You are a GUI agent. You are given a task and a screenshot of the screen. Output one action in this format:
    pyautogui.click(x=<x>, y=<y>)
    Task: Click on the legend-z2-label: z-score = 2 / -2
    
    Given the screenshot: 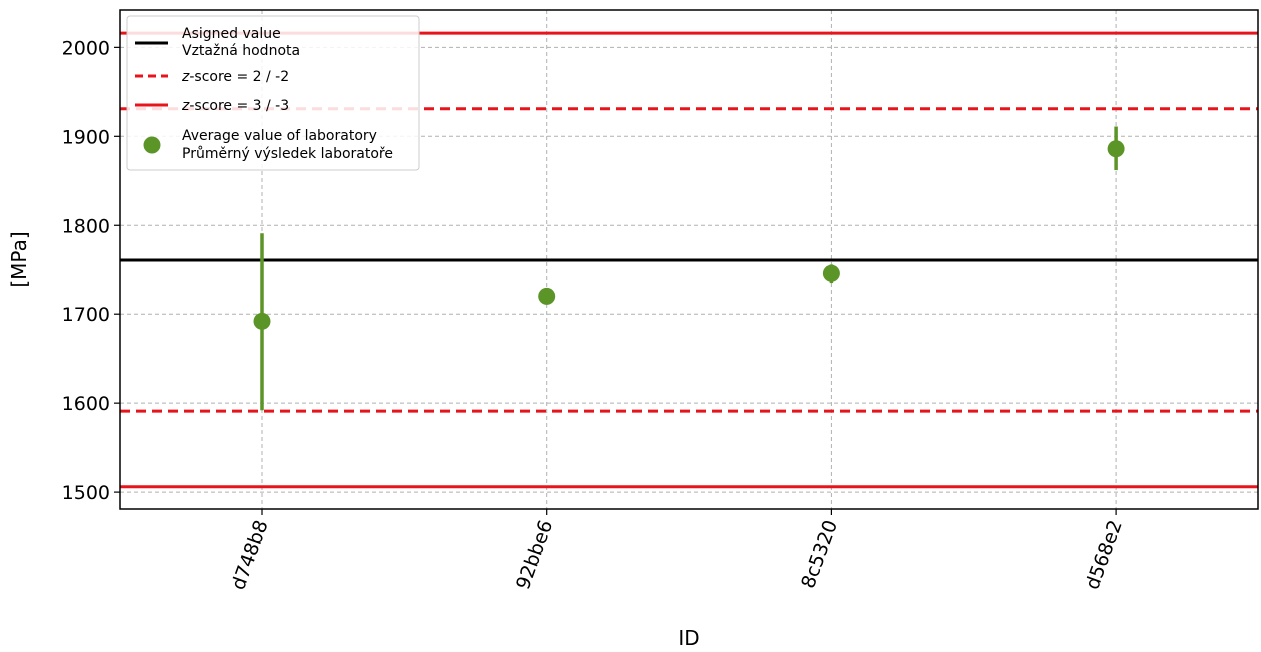 What is the action you would take?
    pyautogui.click(x=235, y=77)
    